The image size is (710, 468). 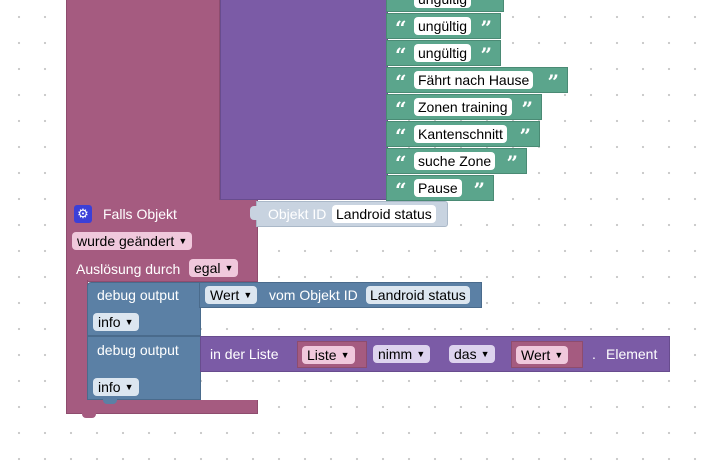 What do you see at coordinates (128, 269) in the screenshot?
I see `ausloesung-label: Auslösung durch` at bounding box center [128, 269].